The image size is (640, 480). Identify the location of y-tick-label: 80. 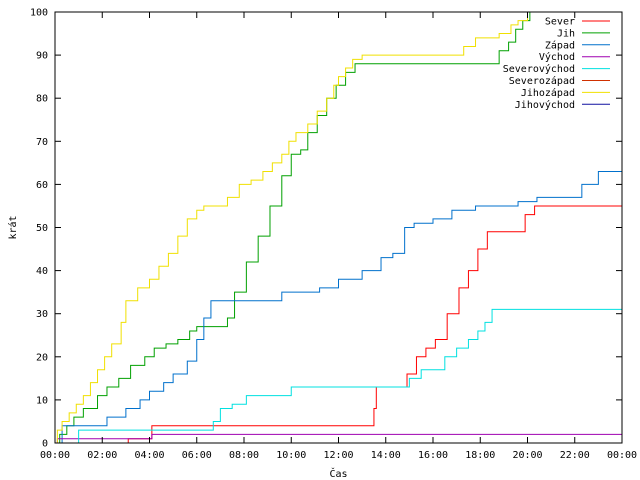
(42, 99).